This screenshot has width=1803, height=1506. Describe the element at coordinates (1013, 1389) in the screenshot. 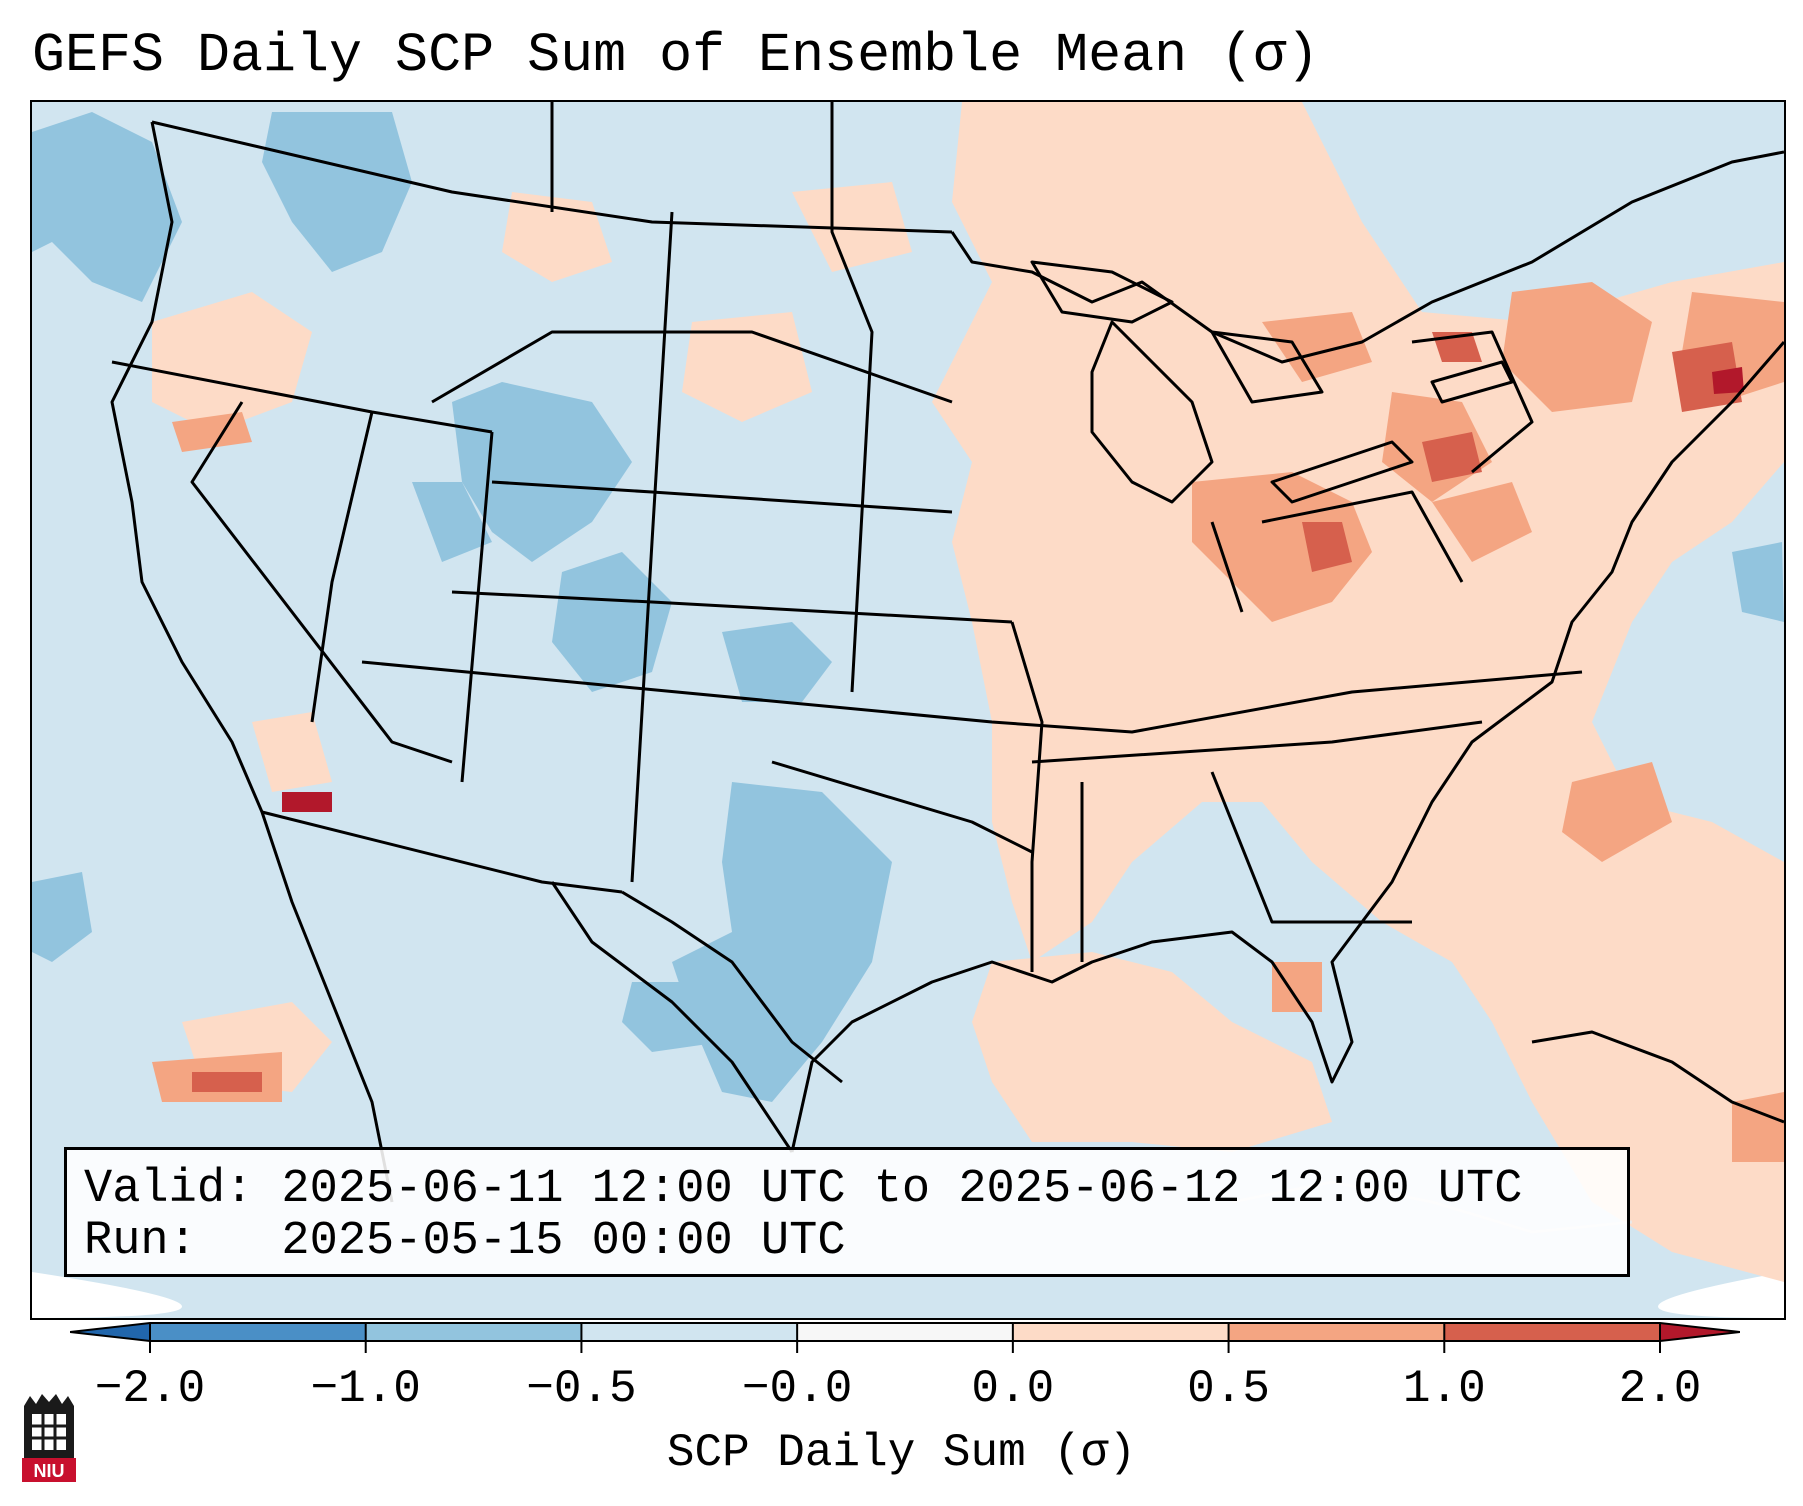

I see `colorbar-tick-label: 0.0` at that location.